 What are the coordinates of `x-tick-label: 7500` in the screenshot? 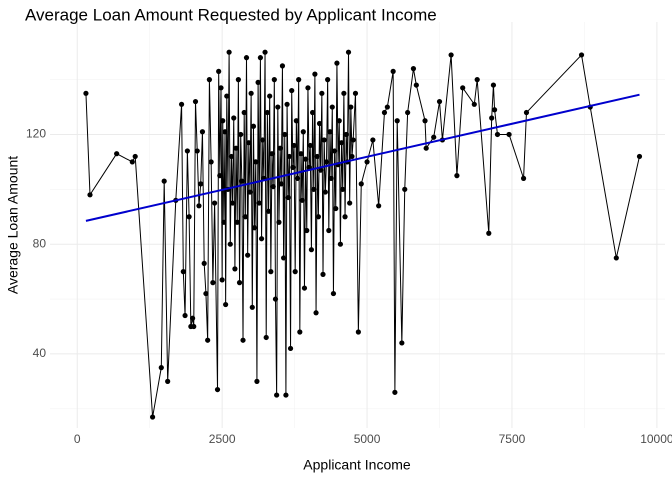 It's located at (512, 439).